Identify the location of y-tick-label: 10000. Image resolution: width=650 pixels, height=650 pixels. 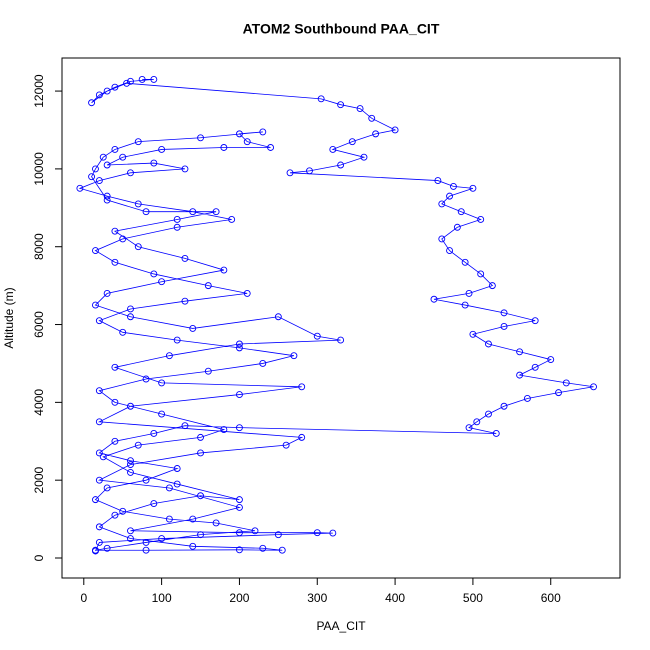
(39, 169).